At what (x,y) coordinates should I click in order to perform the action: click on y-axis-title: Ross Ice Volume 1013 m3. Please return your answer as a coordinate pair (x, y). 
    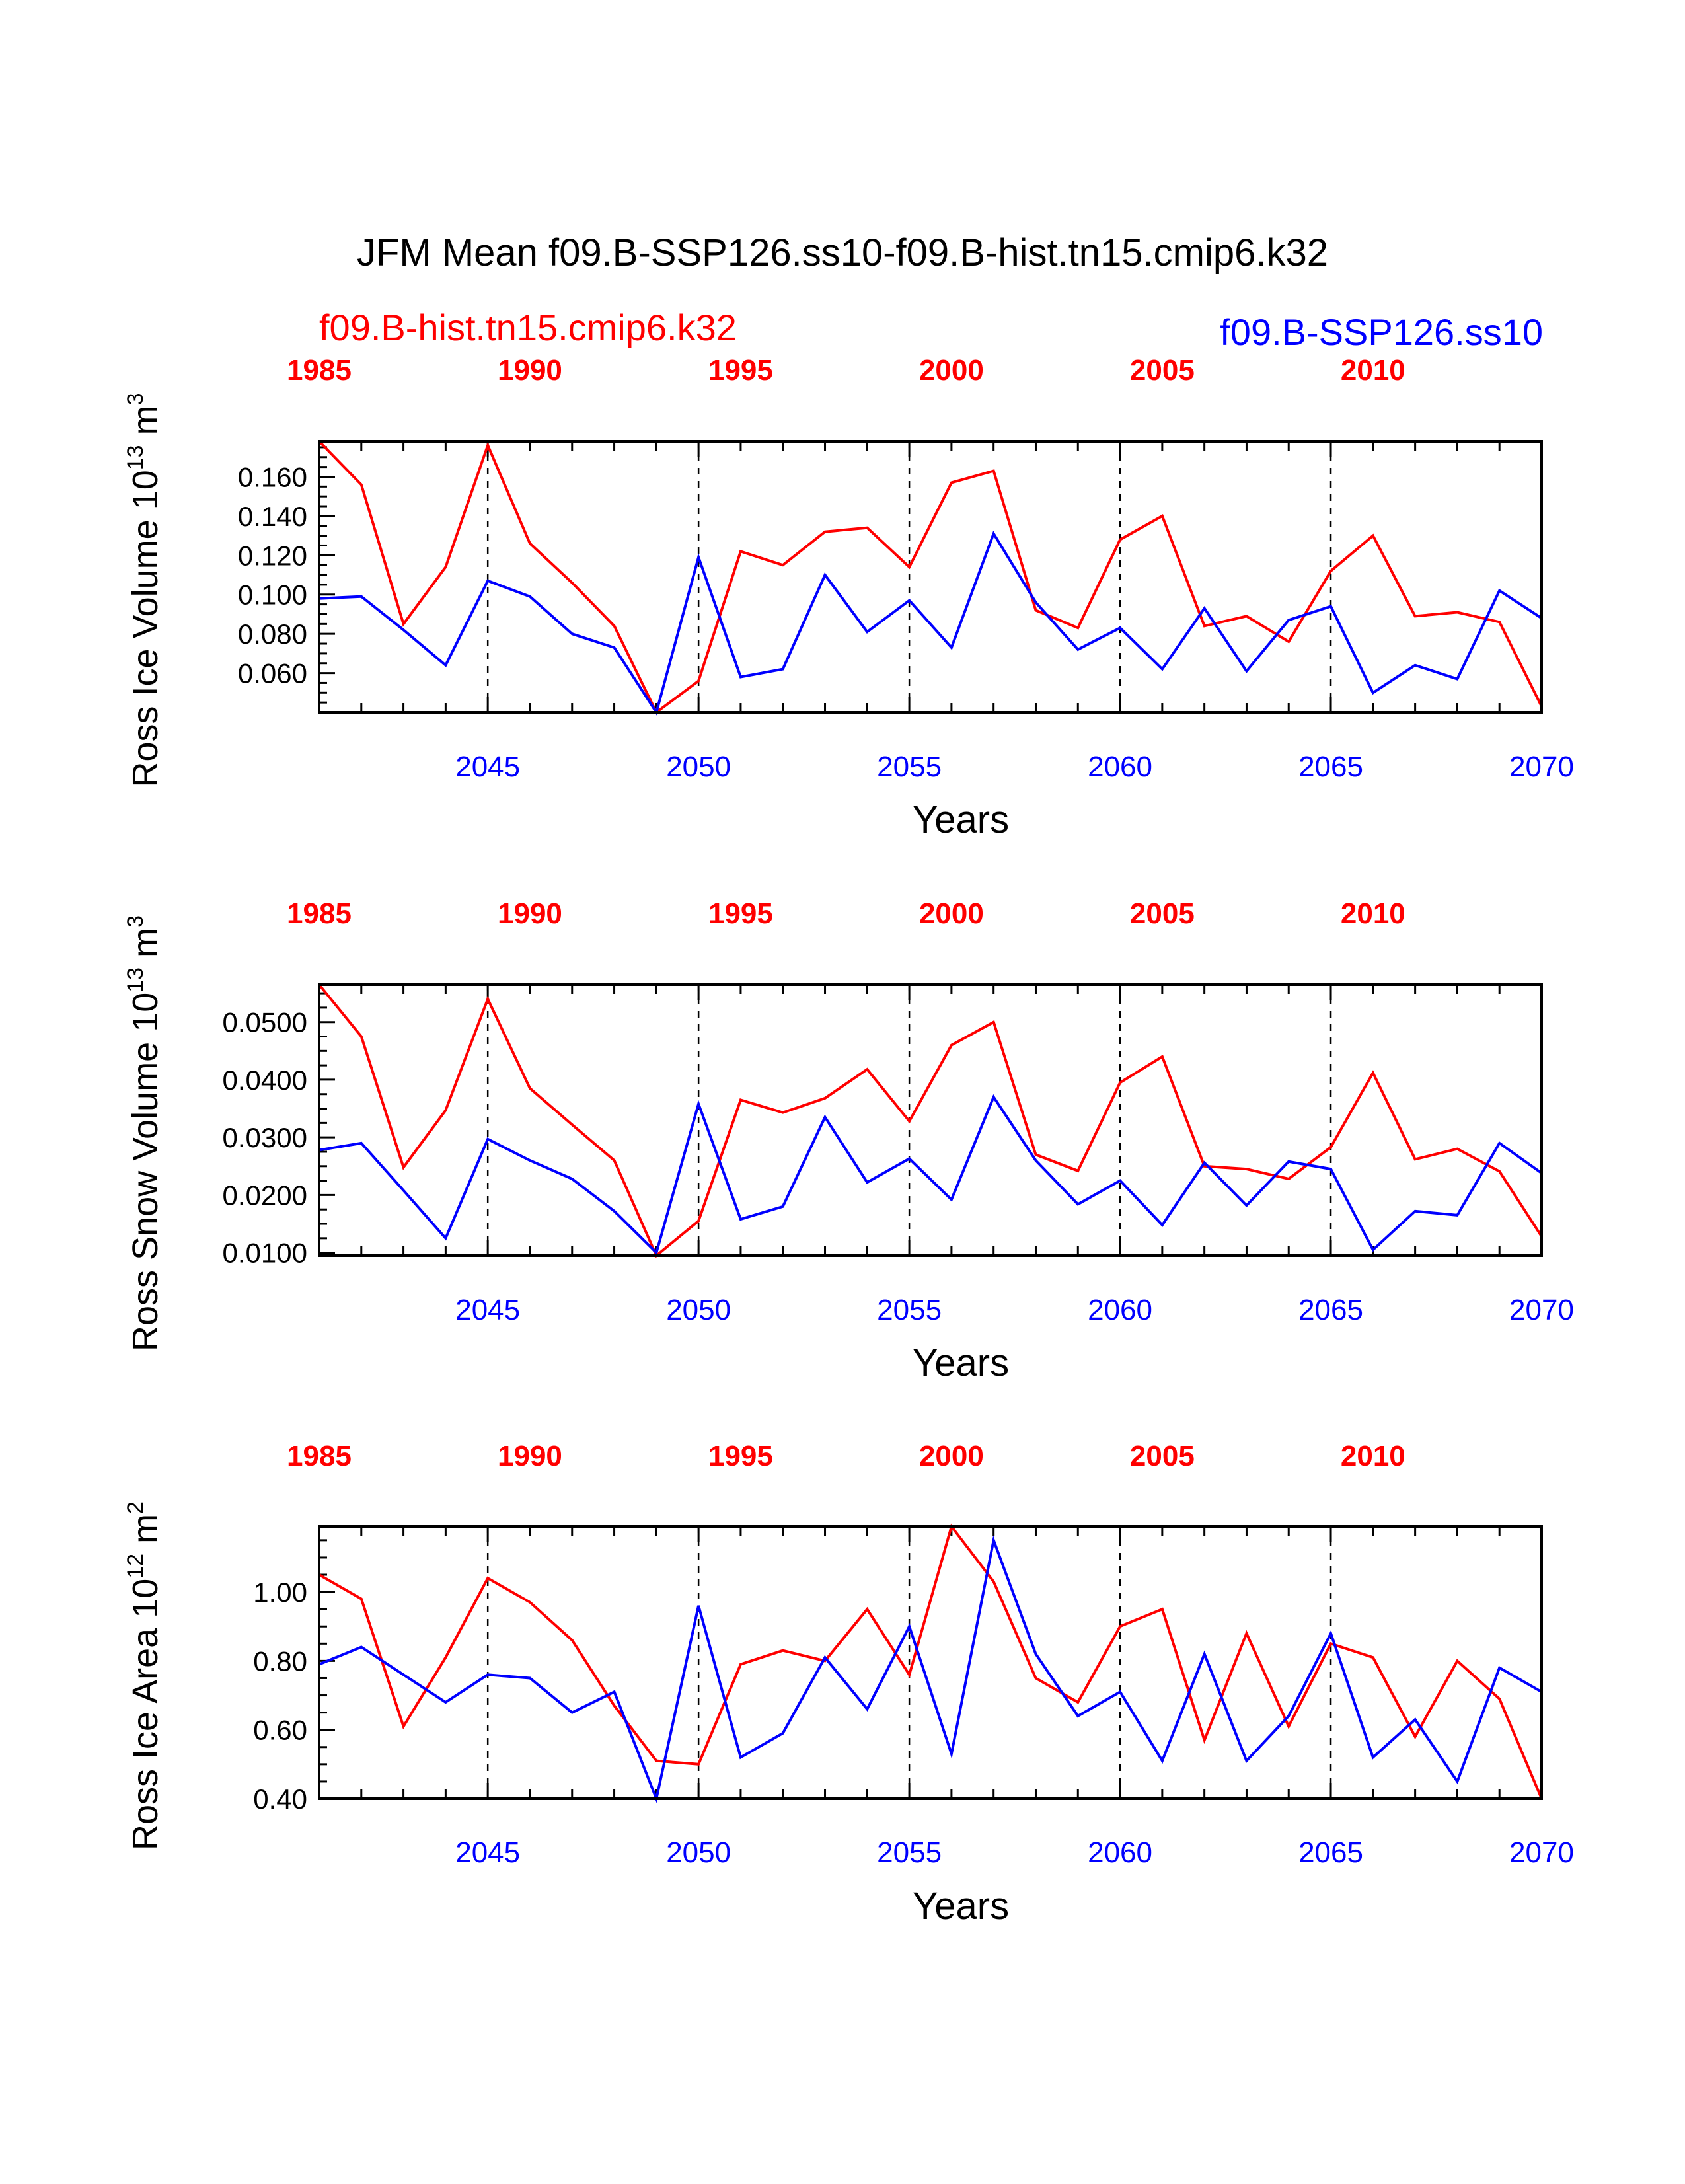
    Looking at the image, I should click on (144, 590).